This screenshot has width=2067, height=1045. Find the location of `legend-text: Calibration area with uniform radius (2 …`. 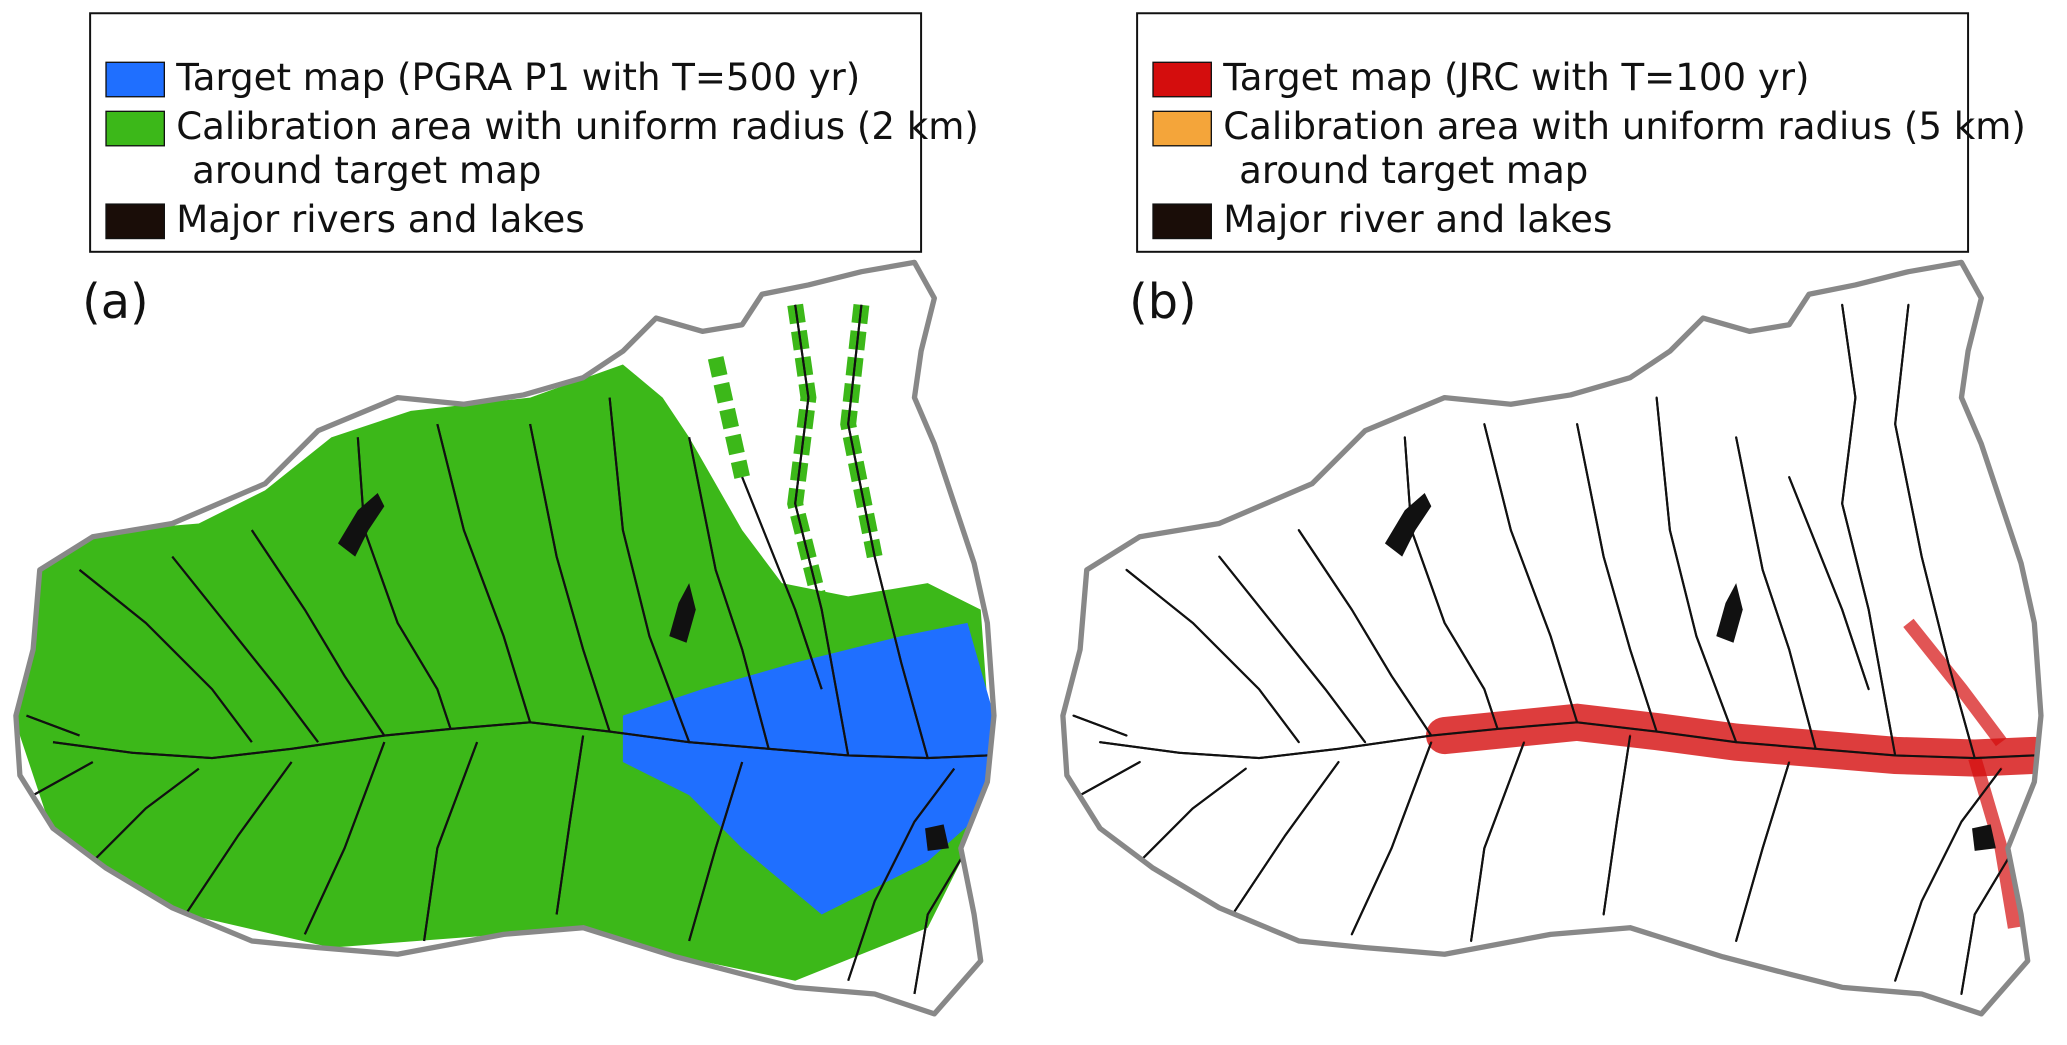

legend-text: Calibration area with uniform radius (2 … is located at coordinates (577, 126).